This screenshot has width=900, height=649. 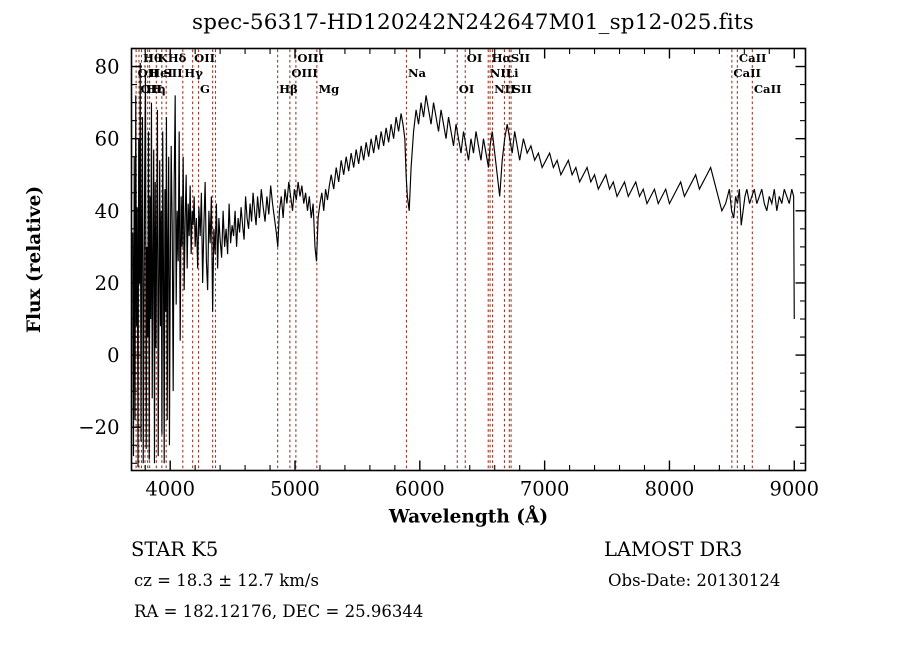 What do you see at coordinates (98, 427) in the screenshot?
I see `y-tick-label: −20` at bounding box center [98, 427].